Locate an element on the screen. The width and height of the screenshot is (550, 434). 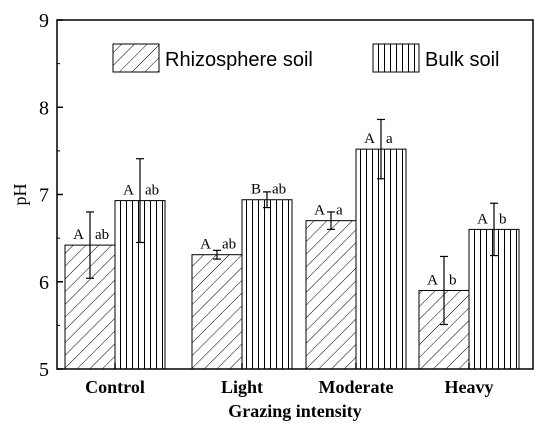
y-tick-label: 5 is located at coordinates (44, 370).